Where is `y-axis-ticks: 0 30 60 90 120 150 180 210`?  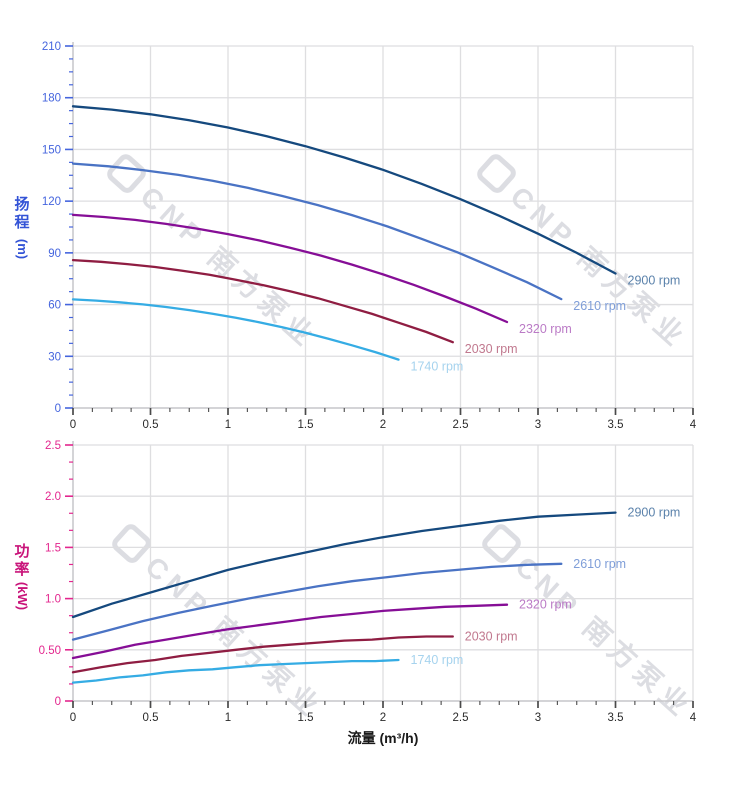 y-axis-ticks: 0 30 60 90 120 150 180 210 is located at coordinates (57, 228).